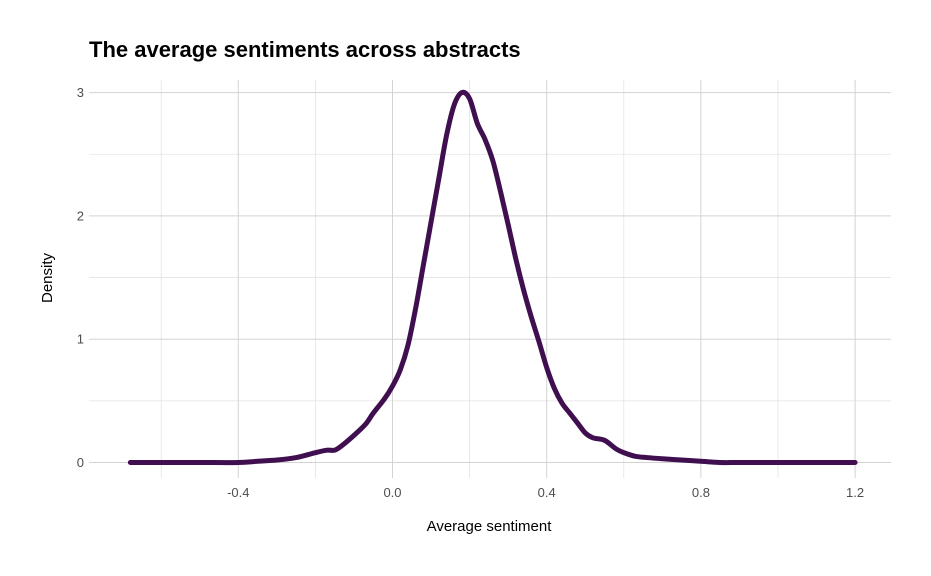  Describe the element at coordinates (855, 492) in the screenshot. I see `x-tick-label: 1.2` at that location.